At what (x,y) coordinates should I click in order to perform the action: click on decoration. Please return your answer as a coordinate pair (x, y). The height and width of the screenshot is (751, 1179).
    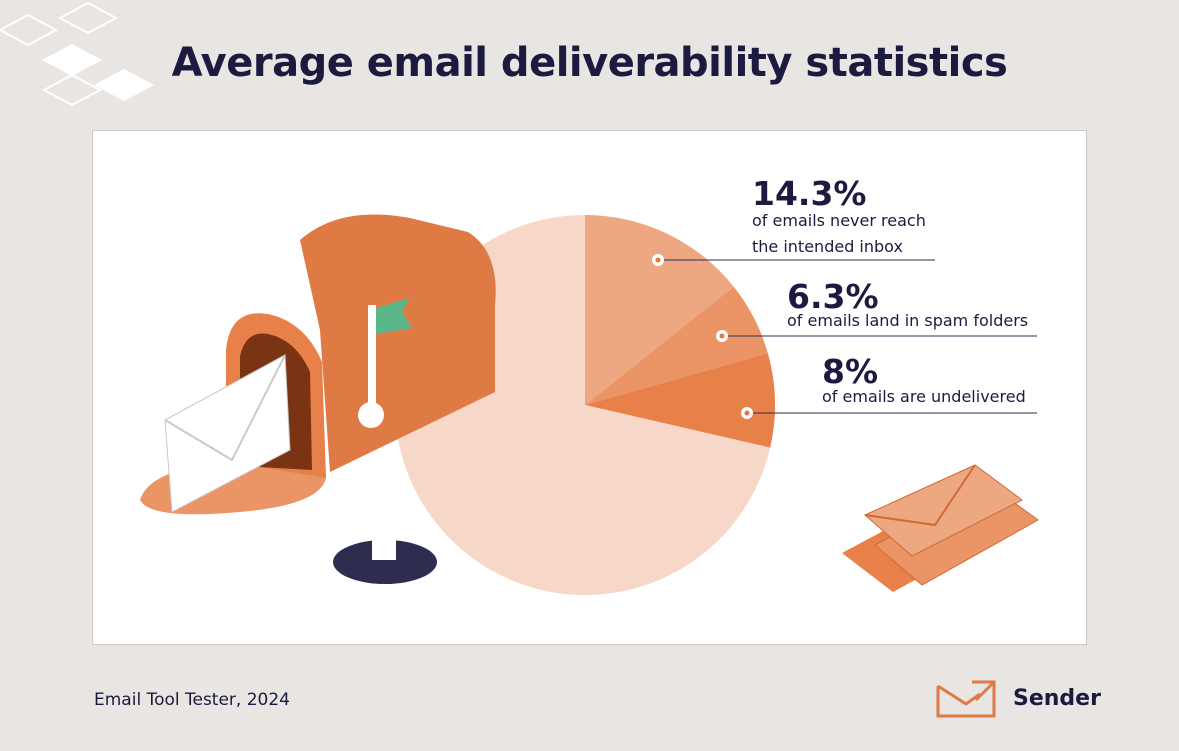
    Looking at the image, I should click on (77, 54).